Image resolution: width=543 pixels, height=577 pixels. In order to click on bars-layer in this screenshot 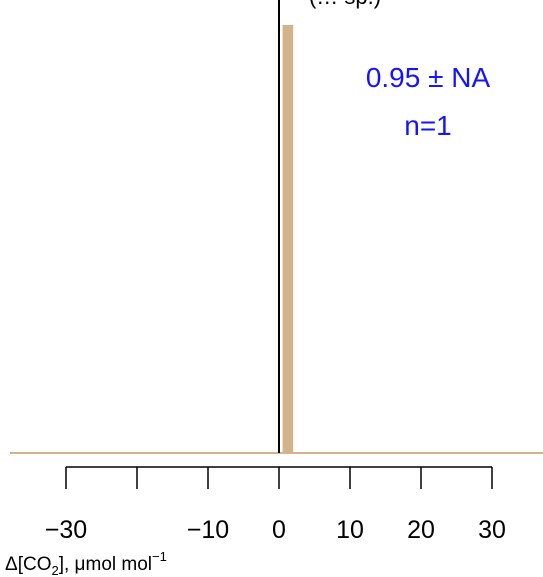, I will do `click(288, 239)`.